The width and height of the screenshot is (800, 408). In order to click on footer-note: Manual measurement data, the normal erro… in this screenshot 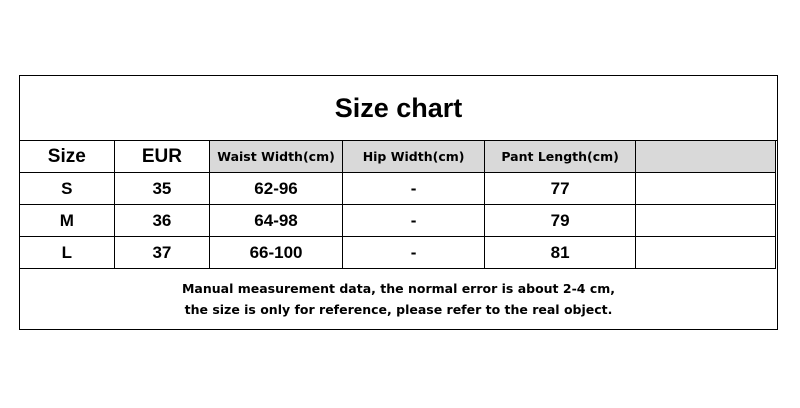, I will do `click(398, 299)`.